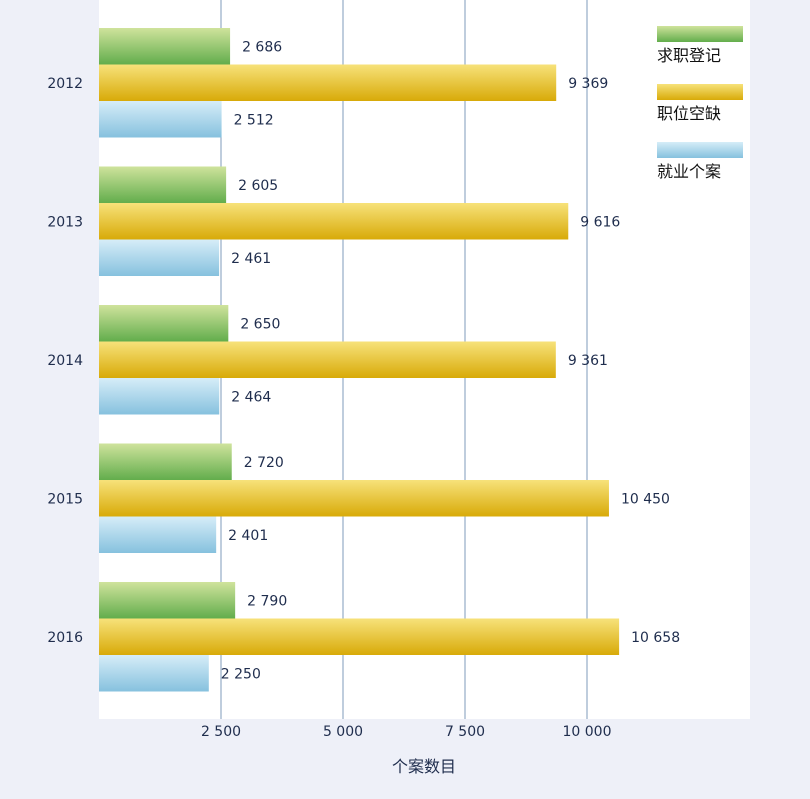 The width and height of the screenshot is (810, 799). What do you see at coordinates (65, 499) in the screenshot?
I see `category-label: 2015` at bounding box center [65, 499].